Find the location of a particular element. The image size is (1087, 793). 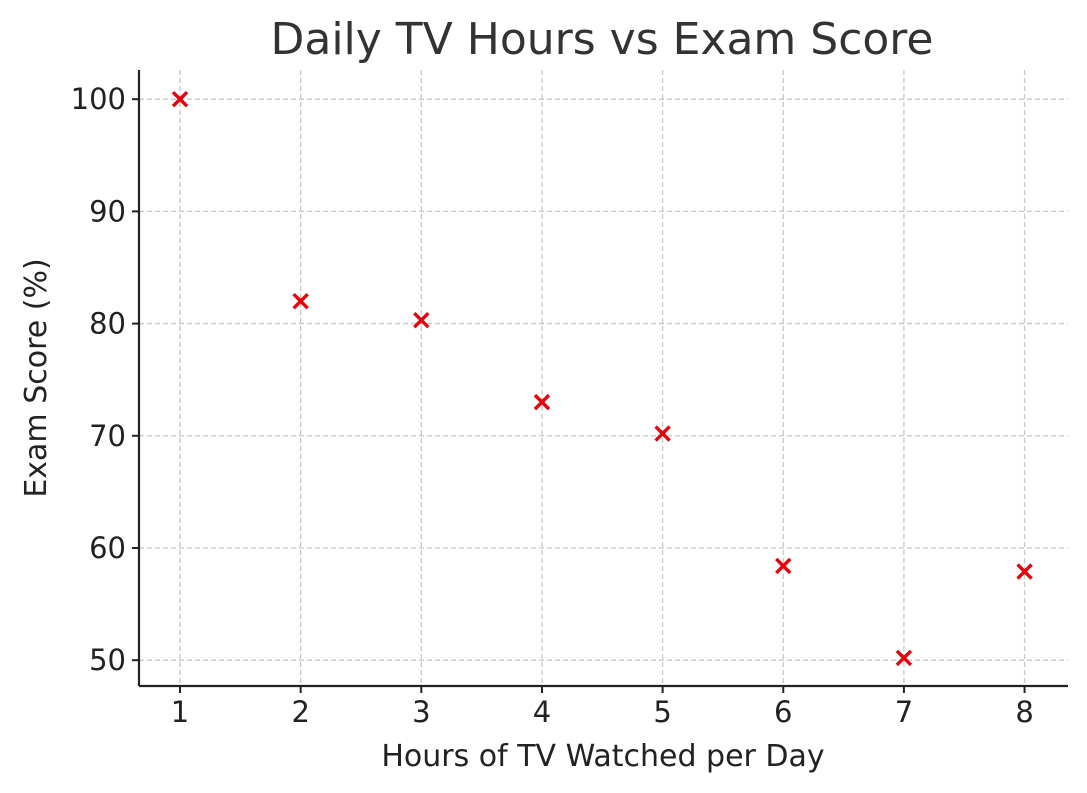

y-tick-label: 100 is located at coordinates (98, 99).